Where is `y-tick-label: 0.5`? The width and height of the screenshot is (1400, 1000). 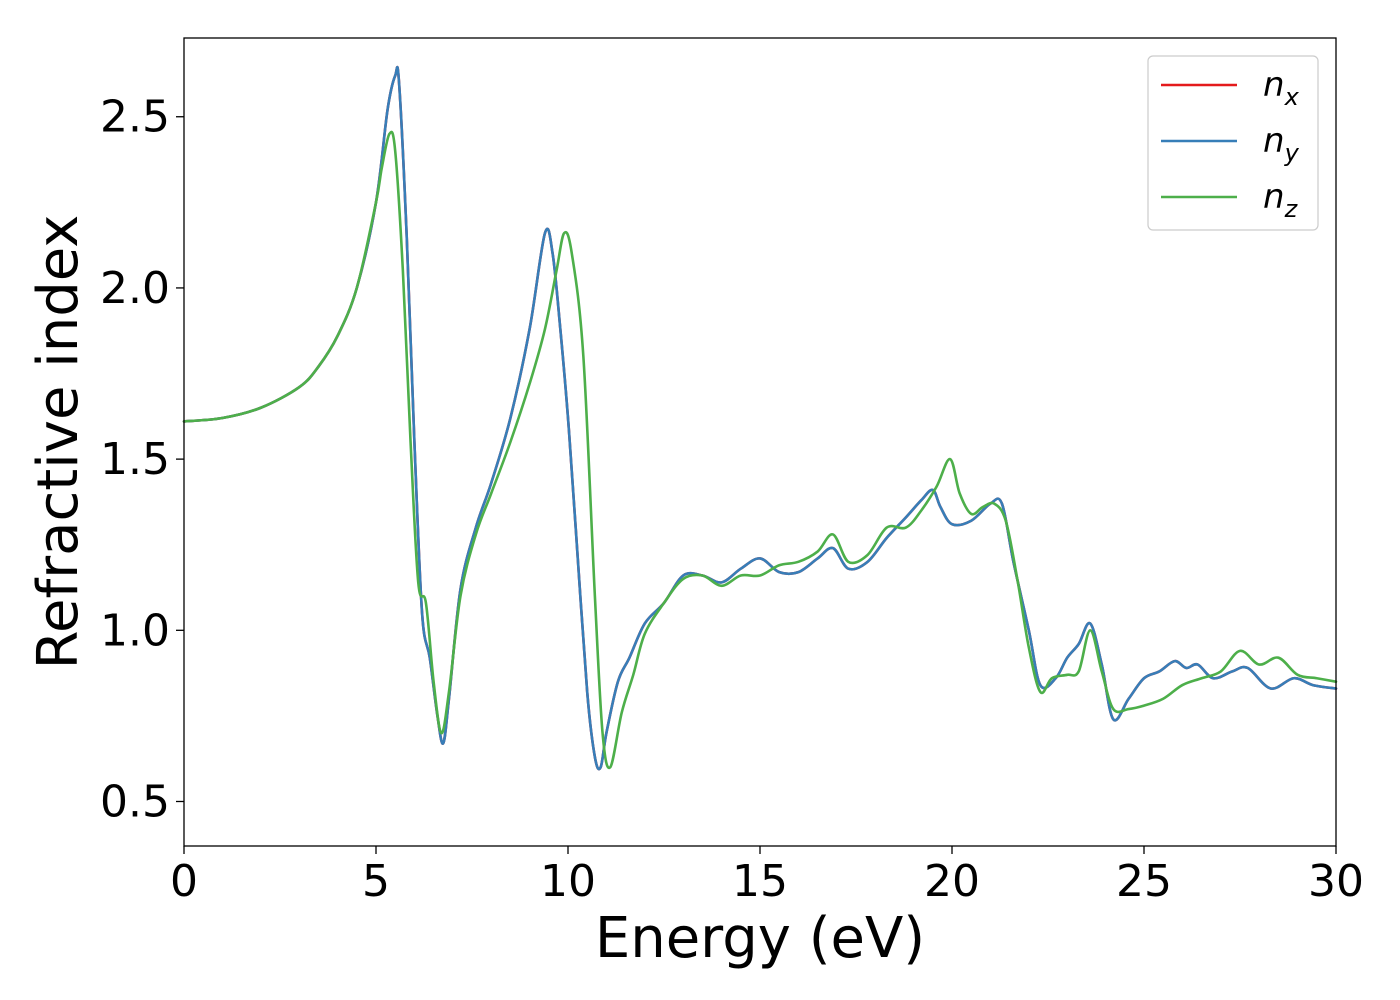 y-tick-label: 0.5 is located at coordinates (135, 801).